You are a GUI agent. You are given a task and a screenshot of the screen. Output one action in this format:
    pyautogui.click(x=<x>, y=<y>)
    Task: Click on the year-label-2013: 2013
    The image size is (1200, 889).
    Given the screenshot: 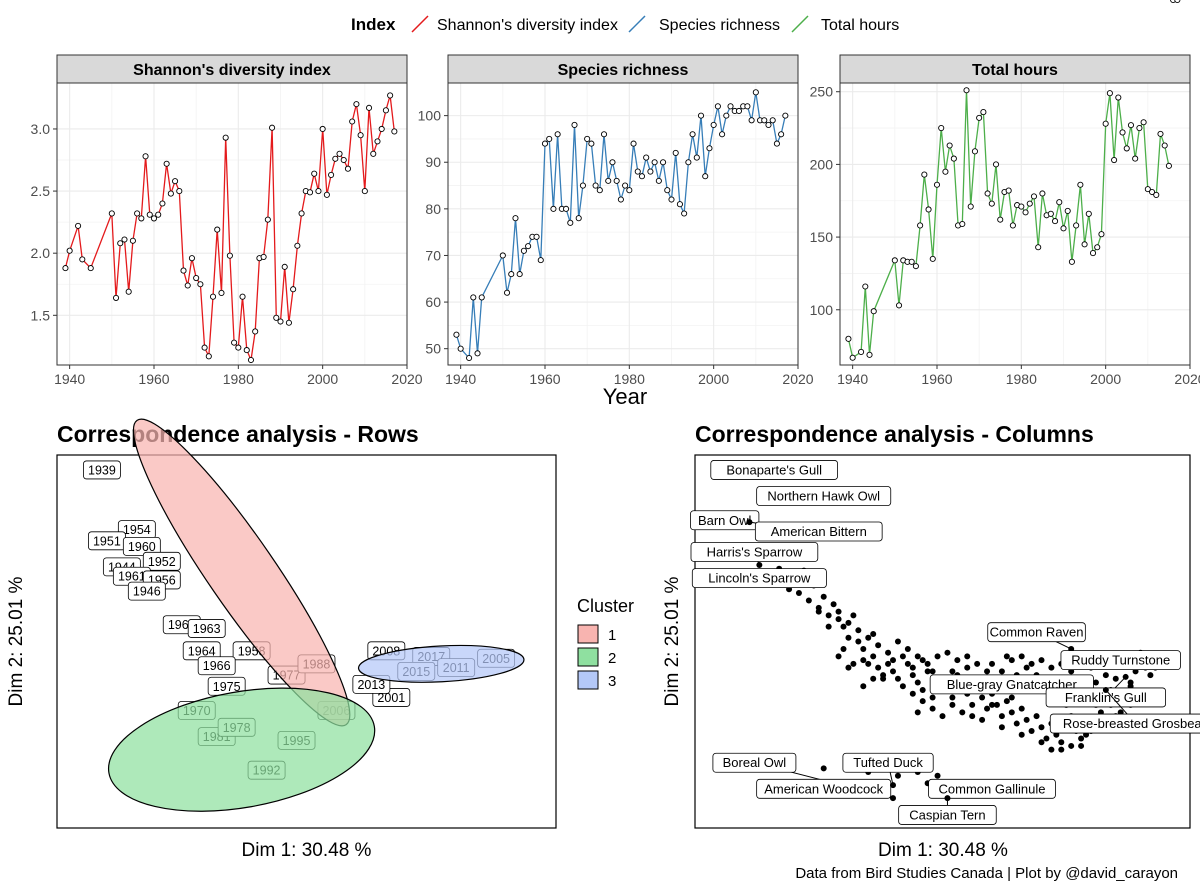 What is the action you would take?
    pyautogui.click(x=371, y=684)
    